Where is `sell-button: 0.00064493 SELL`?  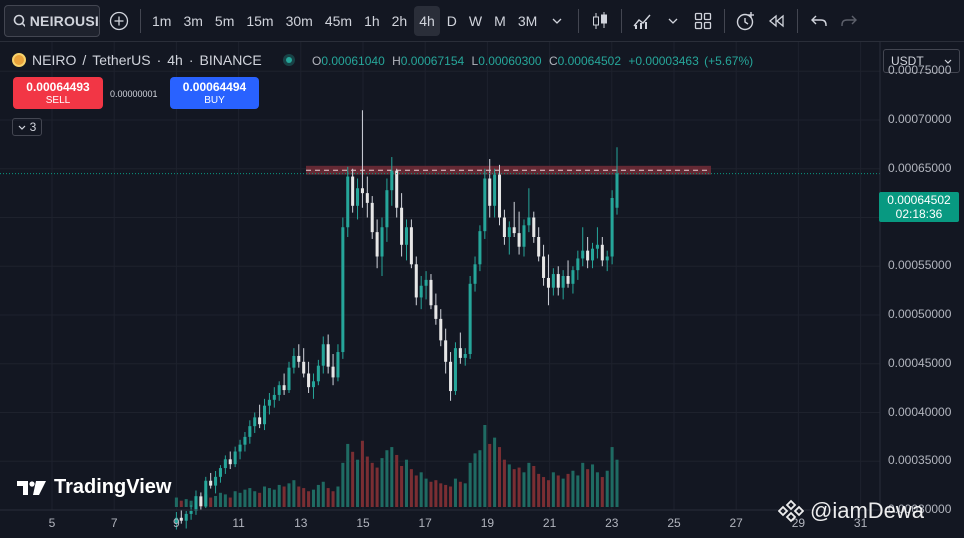
sell-button: 0.00064493 SELL is located at coordinates (58, 93).